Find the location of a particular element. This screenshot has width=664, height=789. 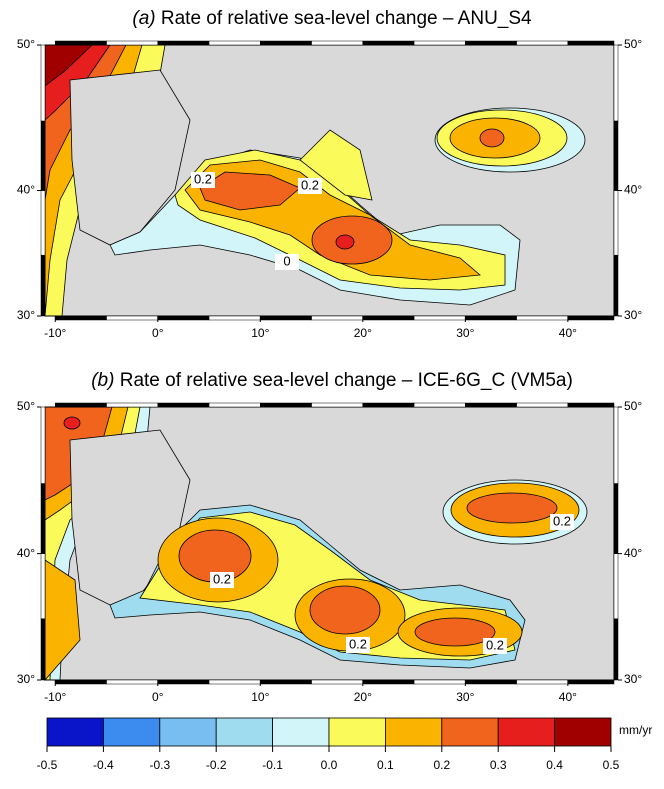

contour-label: 0 is located at coordinates (286, 260).